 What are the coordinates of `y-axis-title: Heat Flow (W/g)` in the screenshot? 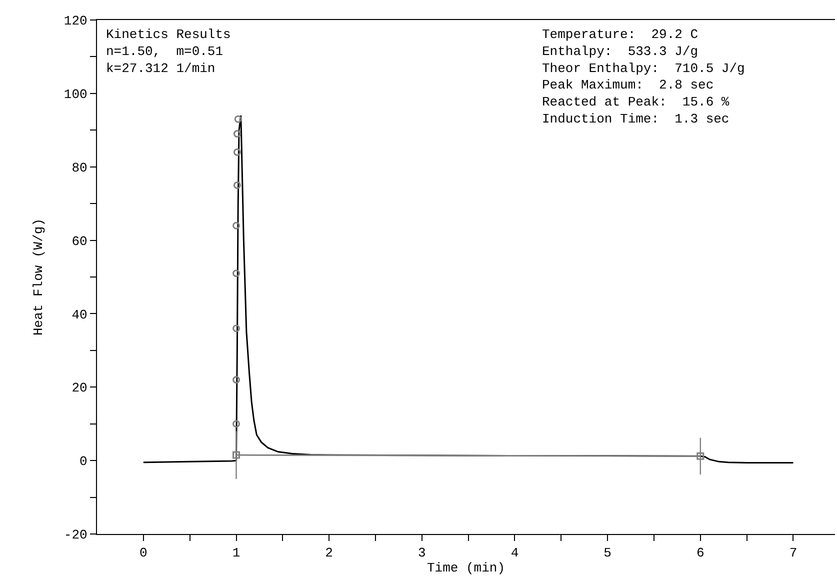 It's located at (38, 277).